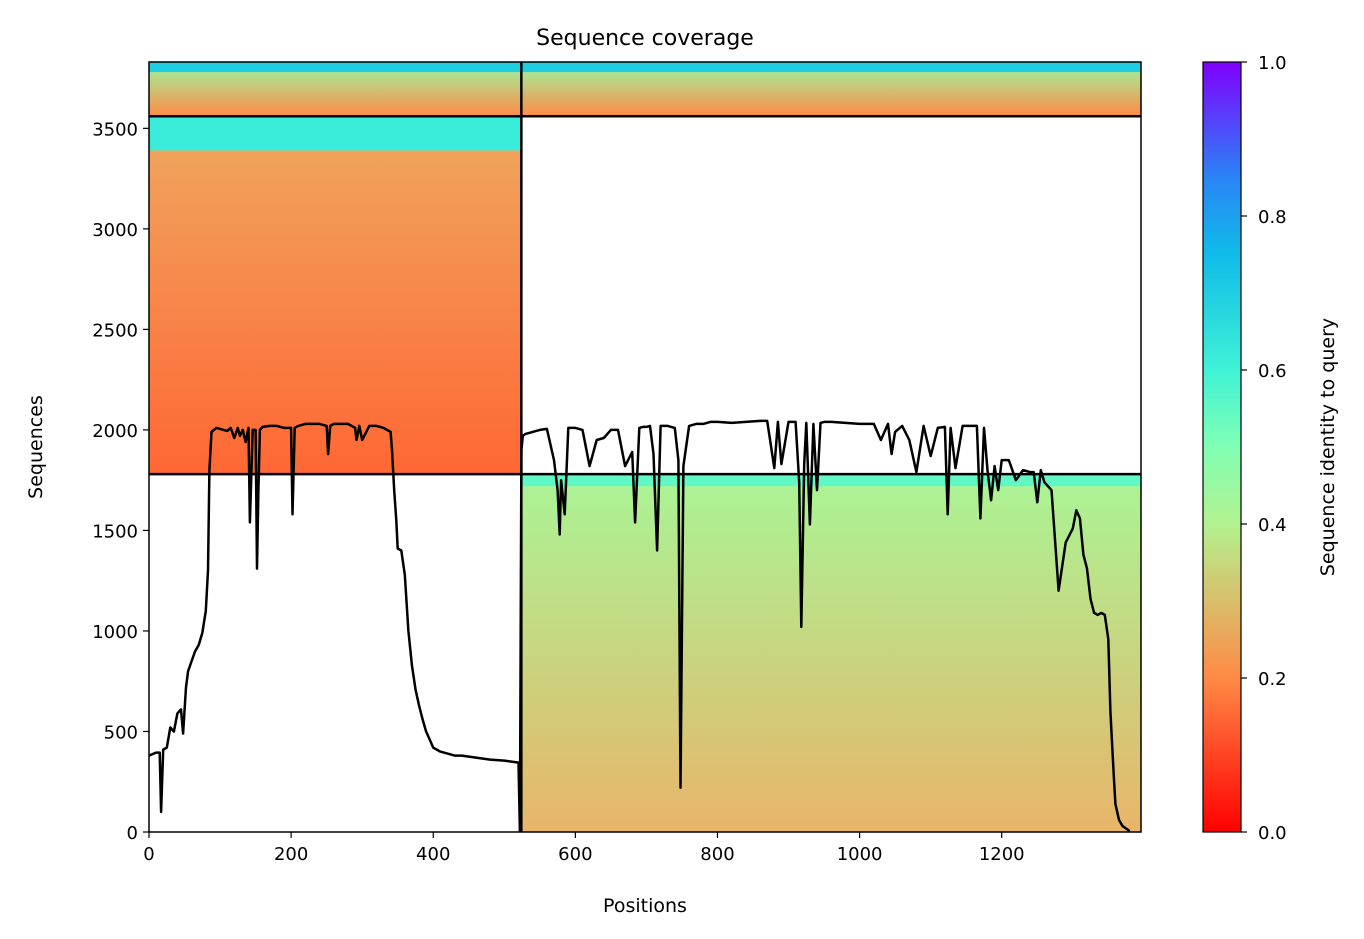  Describe the element at coordinates (717, 854) in the screenshot. I see `x-tick-label: 800` at that location.